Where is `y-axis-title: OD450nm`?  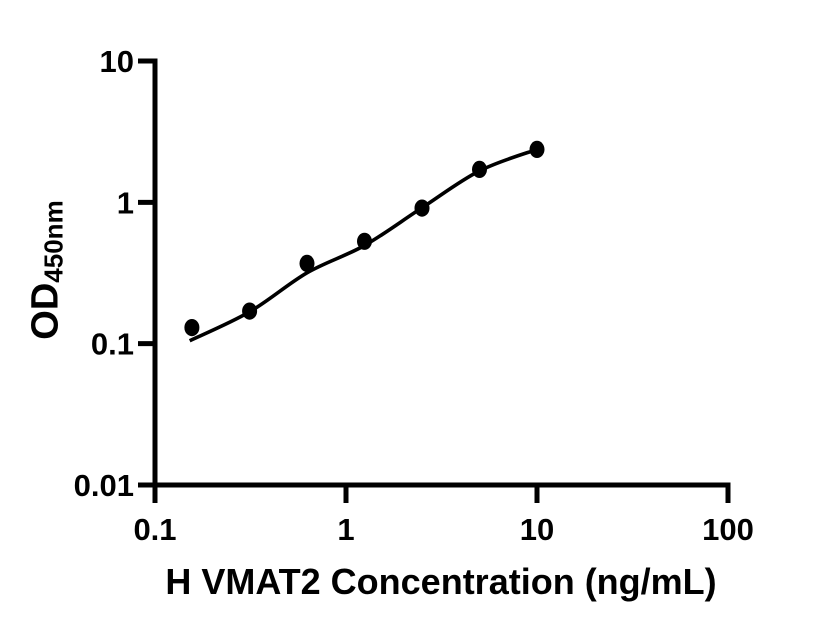
y-axis-title: OD450nm is located at coordinates (47, 269).